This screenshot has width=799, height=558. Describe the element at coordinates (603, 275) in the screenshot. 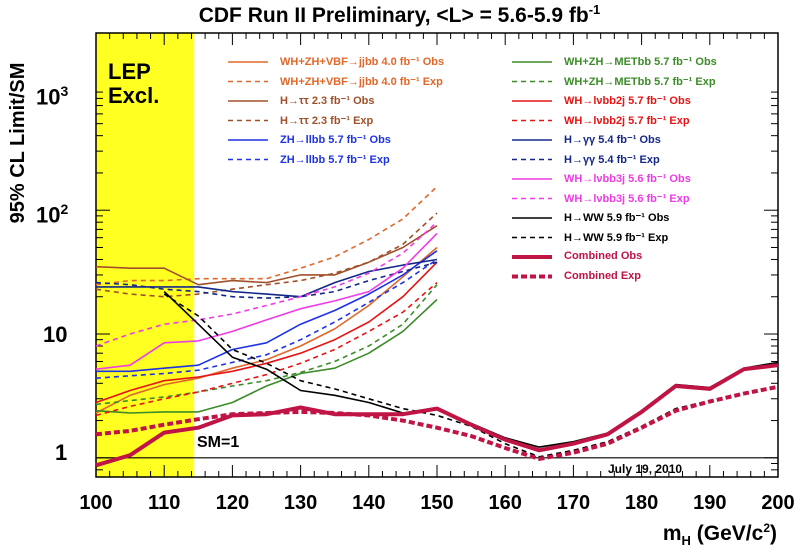

I see `legend-entry-17: Combined Exp` at that location.